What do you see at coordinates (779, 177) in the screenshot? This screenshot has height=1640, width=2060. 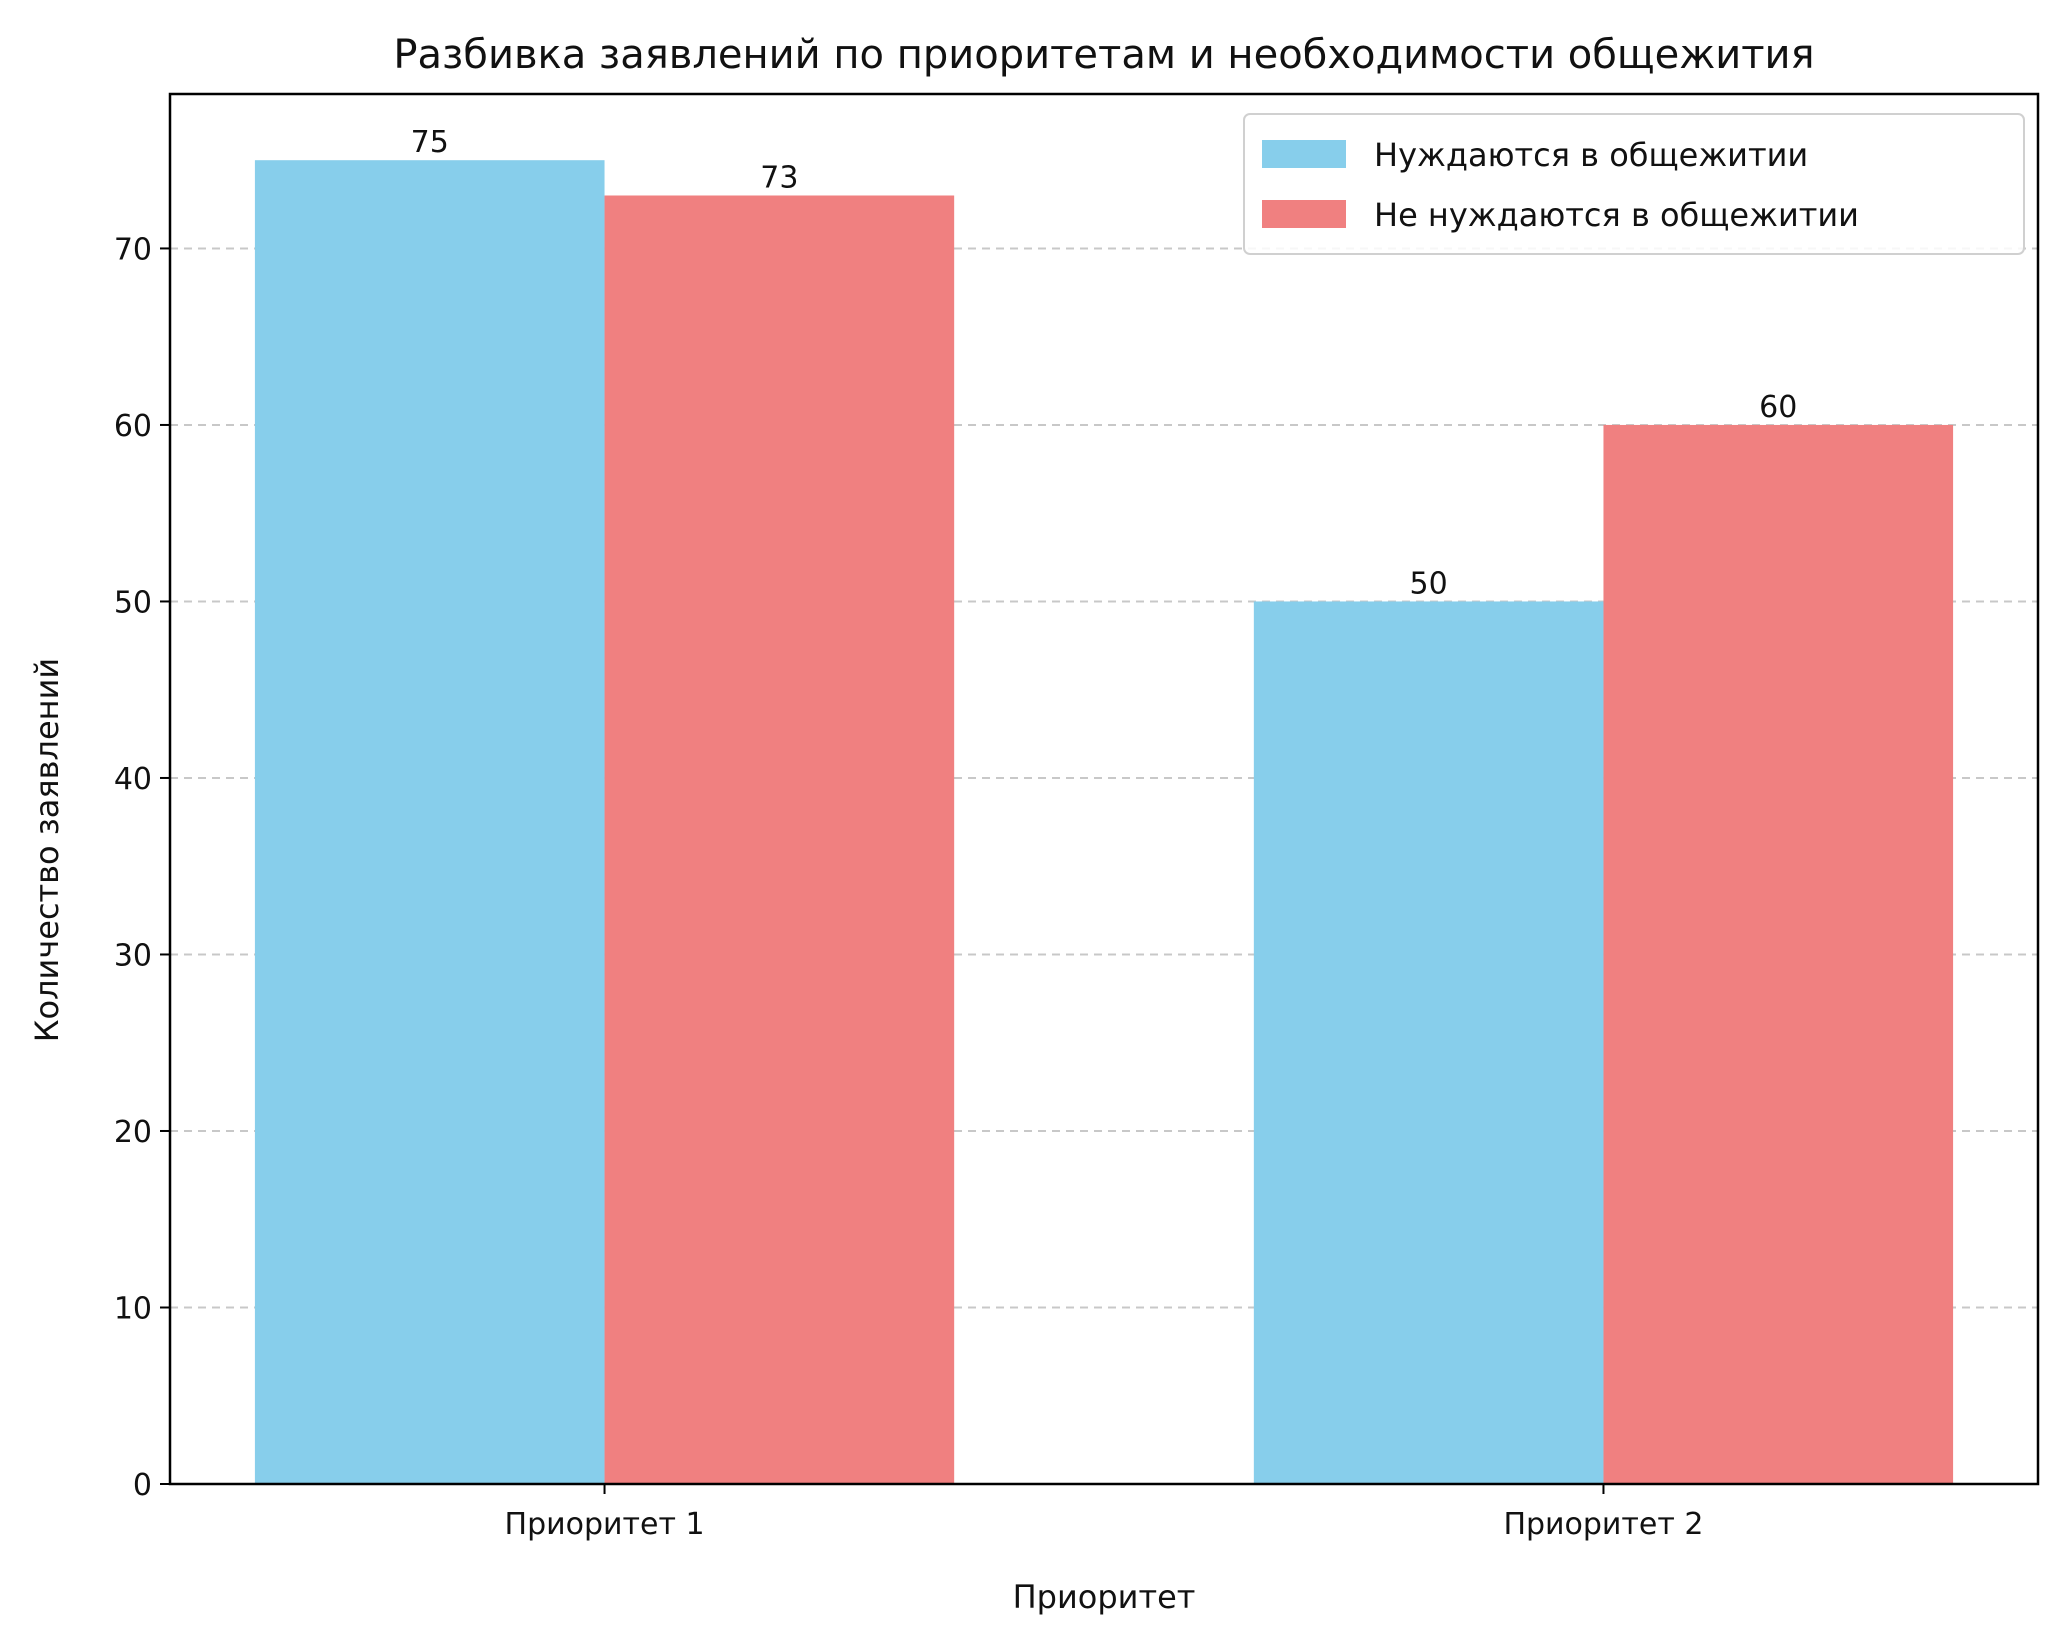 I see `data-label-s1-c0: 73` at bounding box center [779, 177].